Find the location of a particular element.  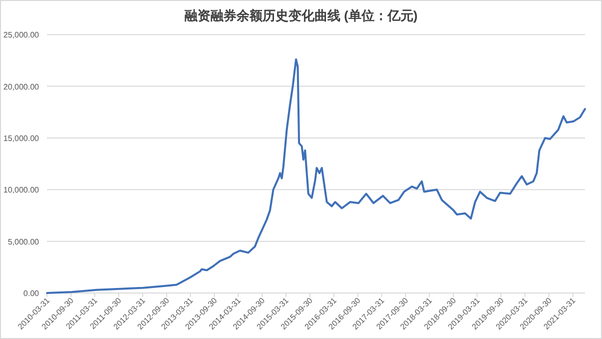

y-tick-label: 25,000.00 is located at coordinates (21, 35).